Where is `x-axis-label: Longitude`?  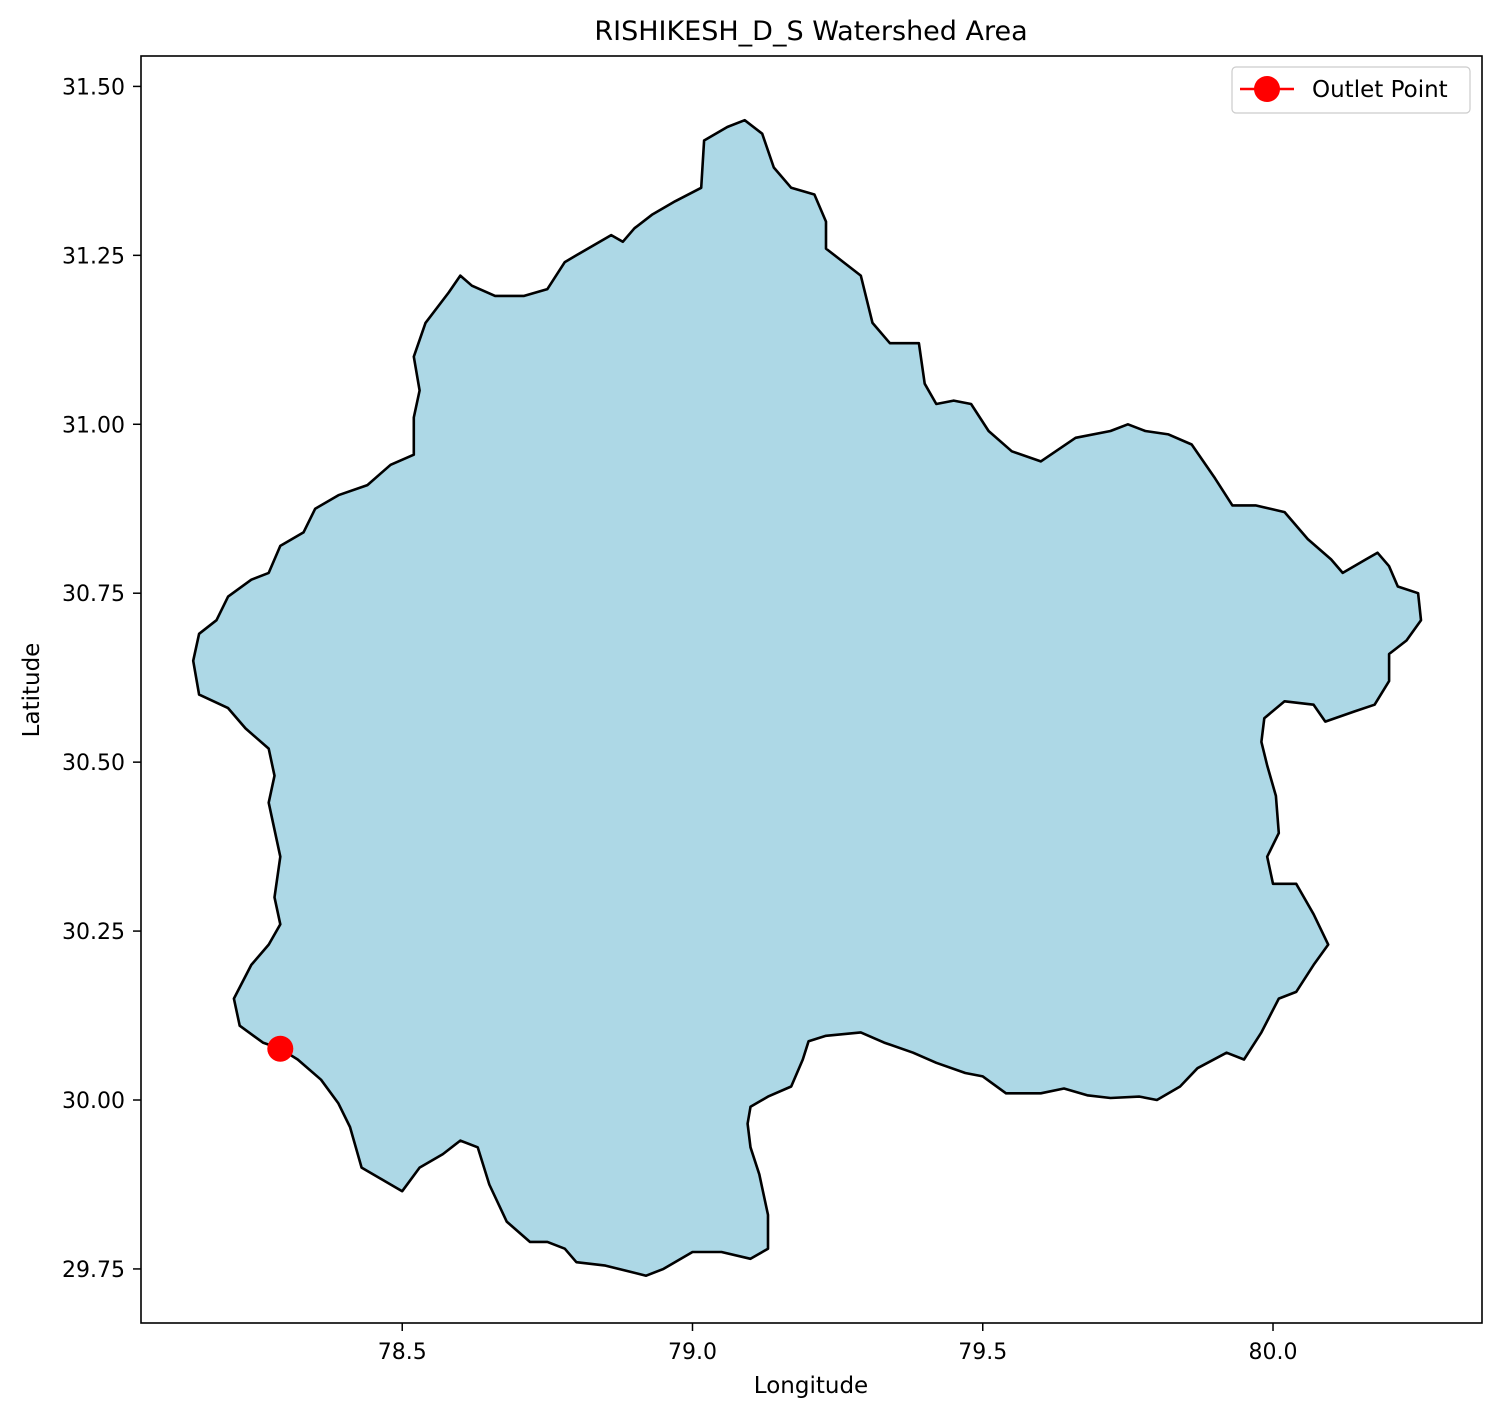 x-axis-label: Longitude is located at coordinates (811, 1386).